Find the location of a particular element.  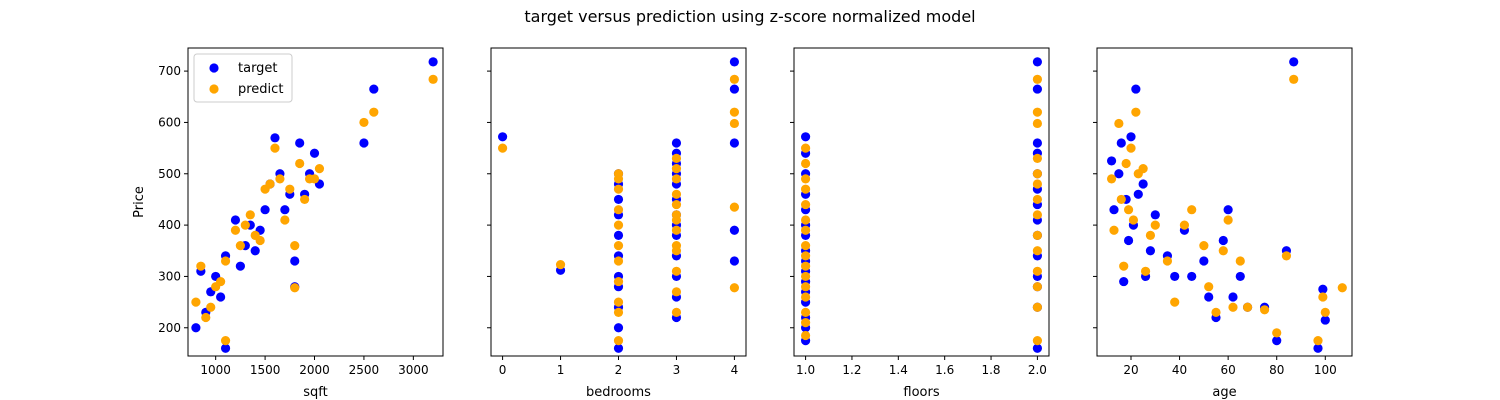

y-axis-label: Price is located at coordinates (139, 202).